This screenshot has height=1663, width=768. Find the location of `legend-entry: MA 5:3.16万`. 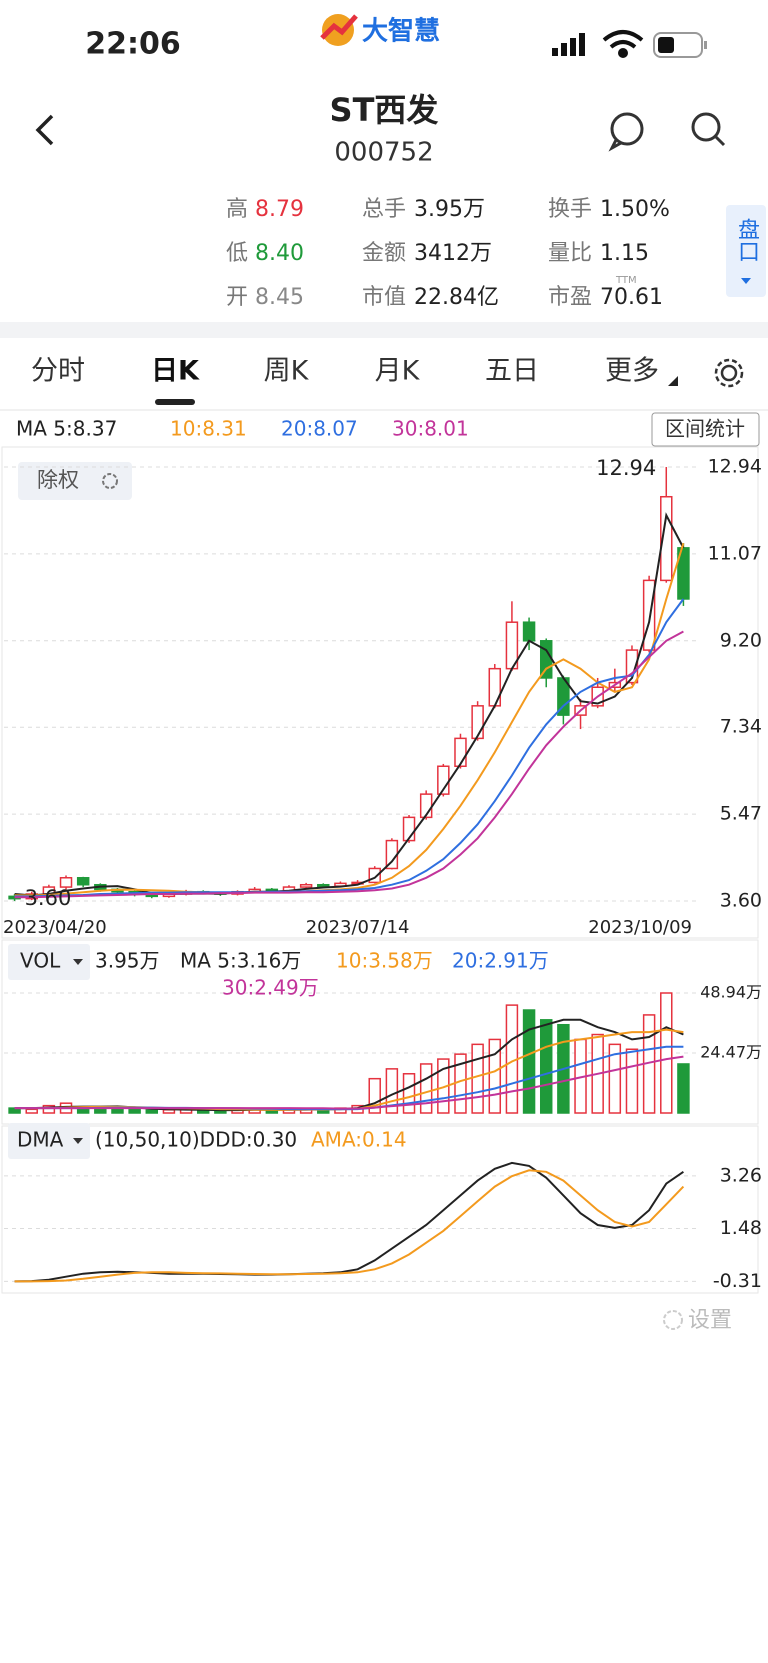

legend-entry: MA 5:3.16万 is located at coordinates (240, 961).